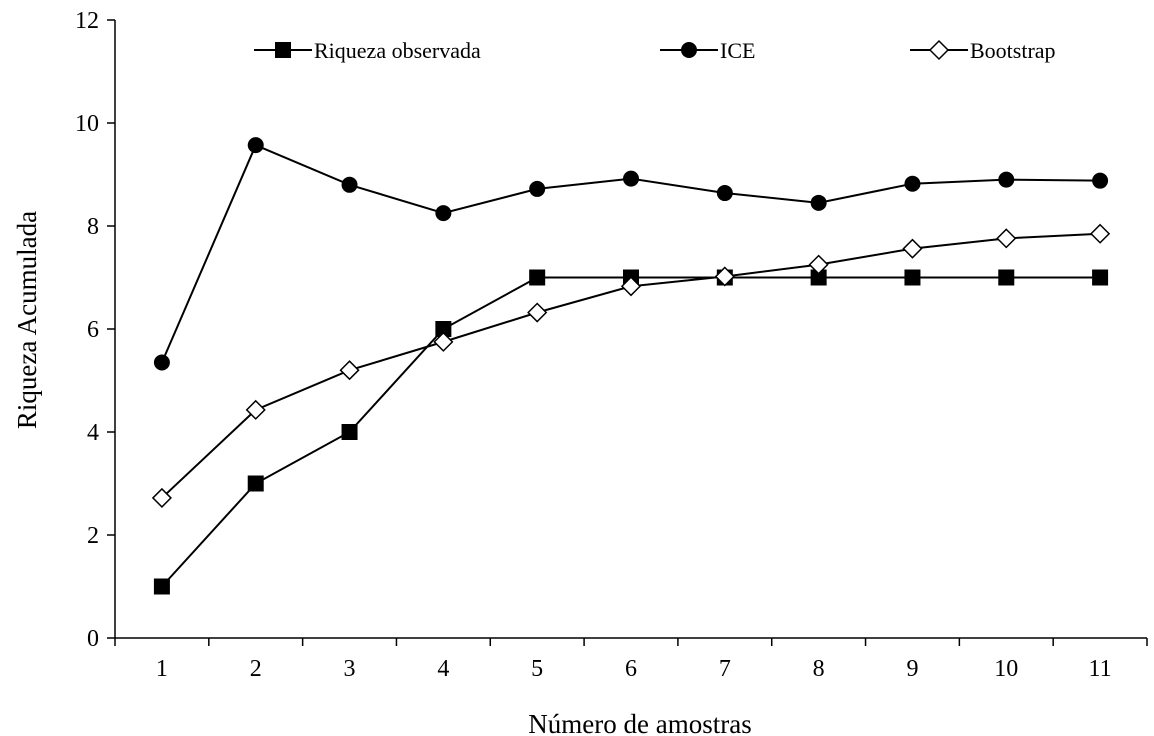 The width and height of the screenshot is (1154, 736). Describe the element at coordinates (93, 433) in the screenshot. I see `y-tick-label: 4` at that location.